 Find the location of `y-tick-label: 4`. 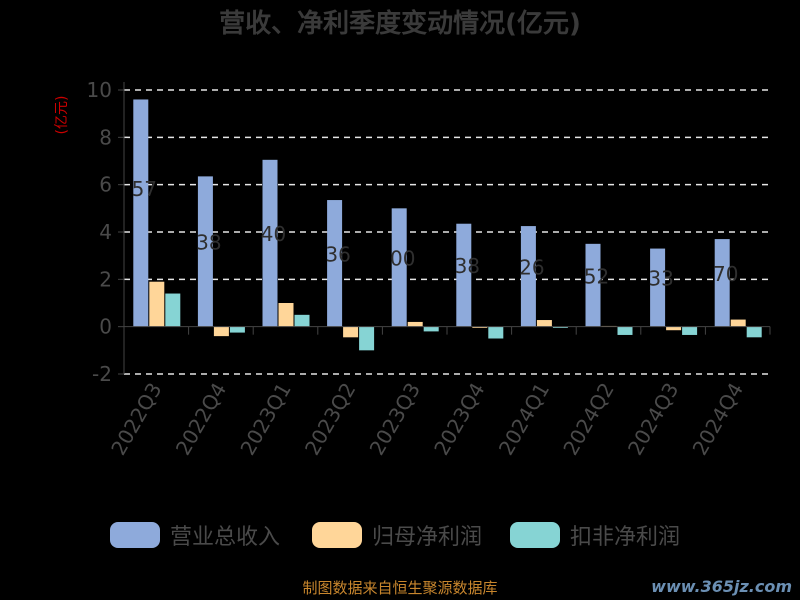

y-tick-label: 4 is located at coordinates (105, 232).